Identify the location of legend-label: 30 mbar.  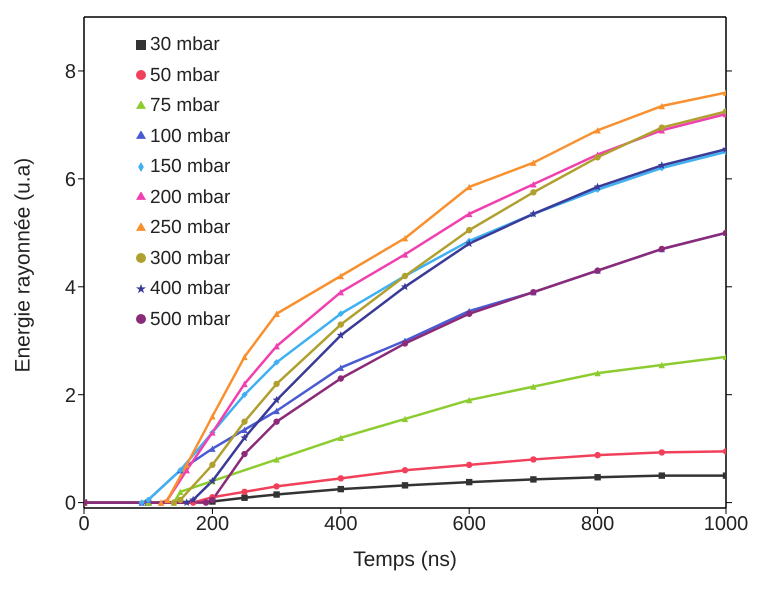
(185, 44).